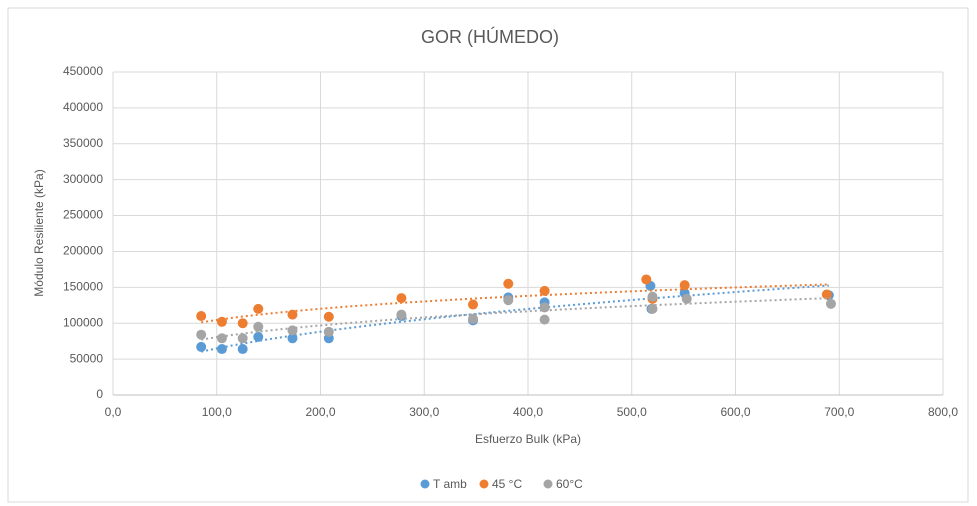 This screenshot has width=977, height=506. Describe the element at coordinates (528, 439) in the screenshot. I see `x-axis-label: Esfuerzo Bulk (kPa)` at that location.